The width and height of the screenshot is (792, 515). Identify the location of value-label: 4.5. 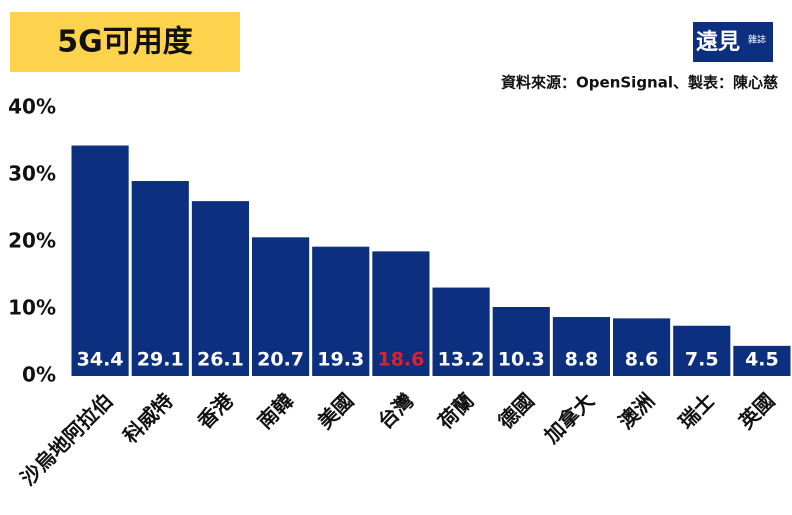
(762, 360).